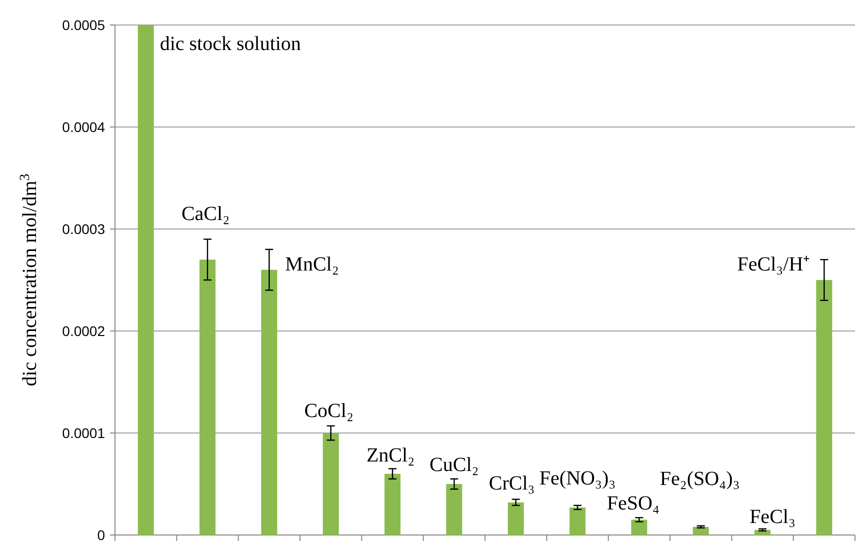 The image size is (867, 541). What do you see at coordinates (84, 330) in the screenshot?
I see `y-tick-label: 0.0002` at bounding box center [84, 330].